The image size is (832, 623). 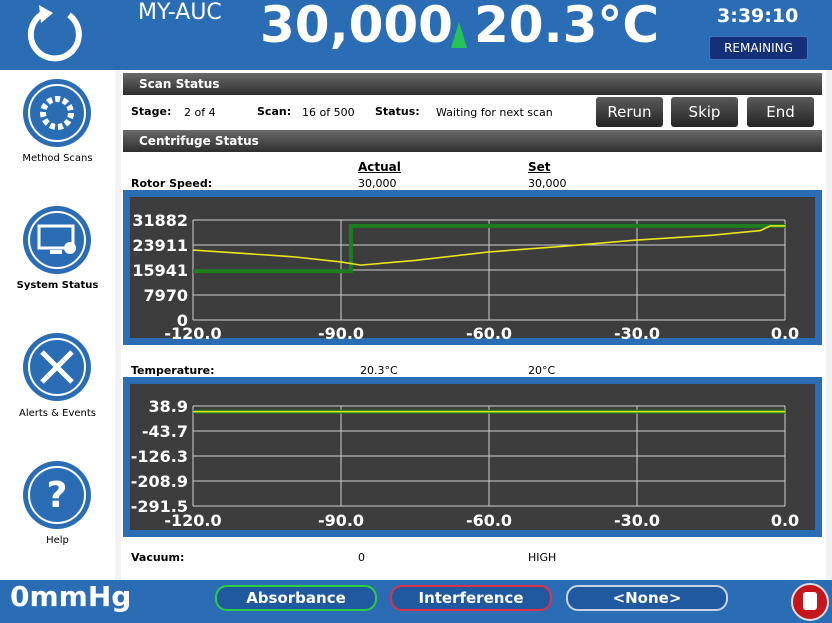 What do you see at coordinates (542, 370) in the screenshot?
I see `set-value: 20°C` at bounding box center [542, 370].